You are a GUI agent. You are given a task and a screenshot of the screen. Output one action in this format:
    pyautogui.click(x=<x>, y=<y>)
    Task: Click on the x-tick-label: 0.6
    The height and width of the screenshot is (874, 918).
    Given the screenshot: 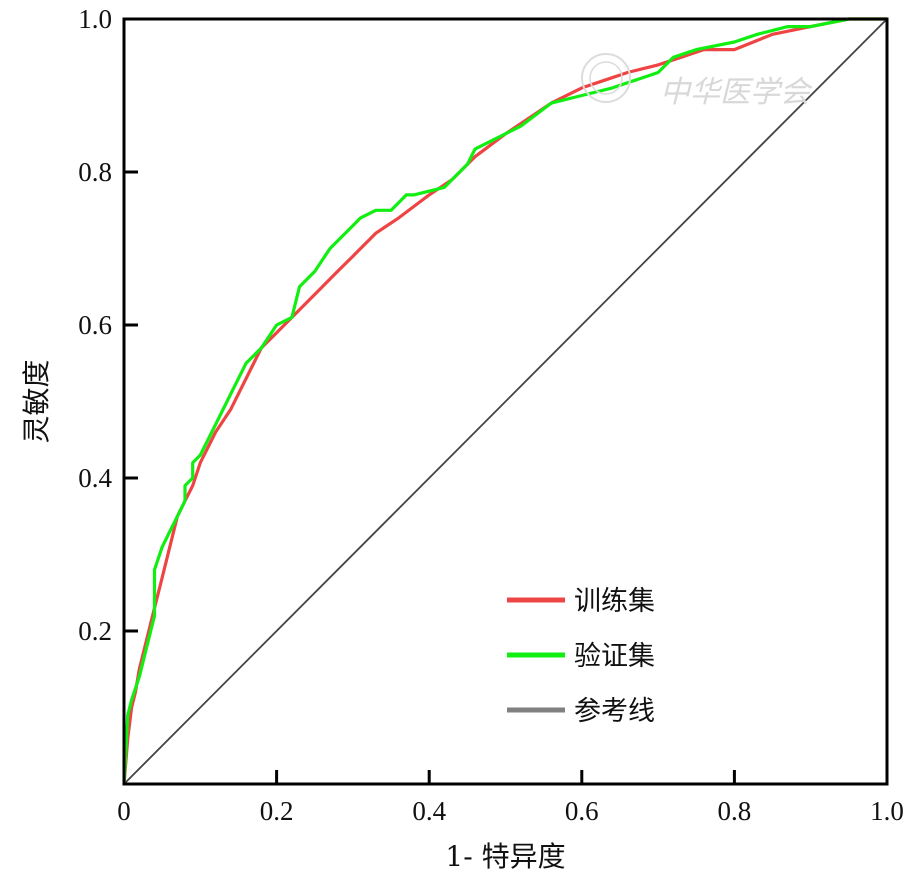 What is the action you would take?
    pyautogui.click(x=582, y=811)
    